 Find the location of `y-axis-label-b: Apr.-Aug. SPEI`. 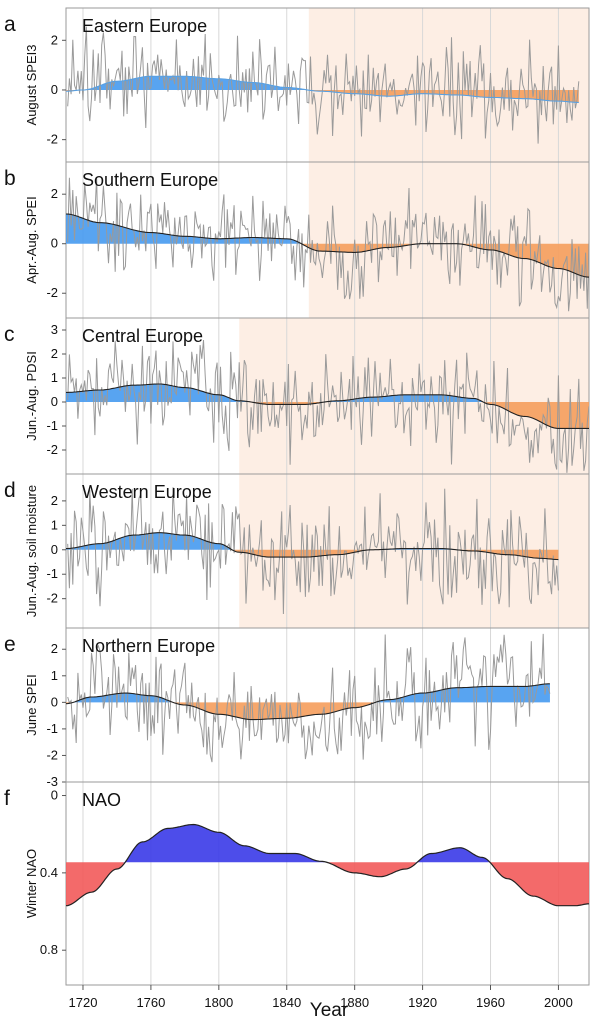

y-axis-label-b: Apr.-Aug. SPEI is located at coordinates (31, 239).